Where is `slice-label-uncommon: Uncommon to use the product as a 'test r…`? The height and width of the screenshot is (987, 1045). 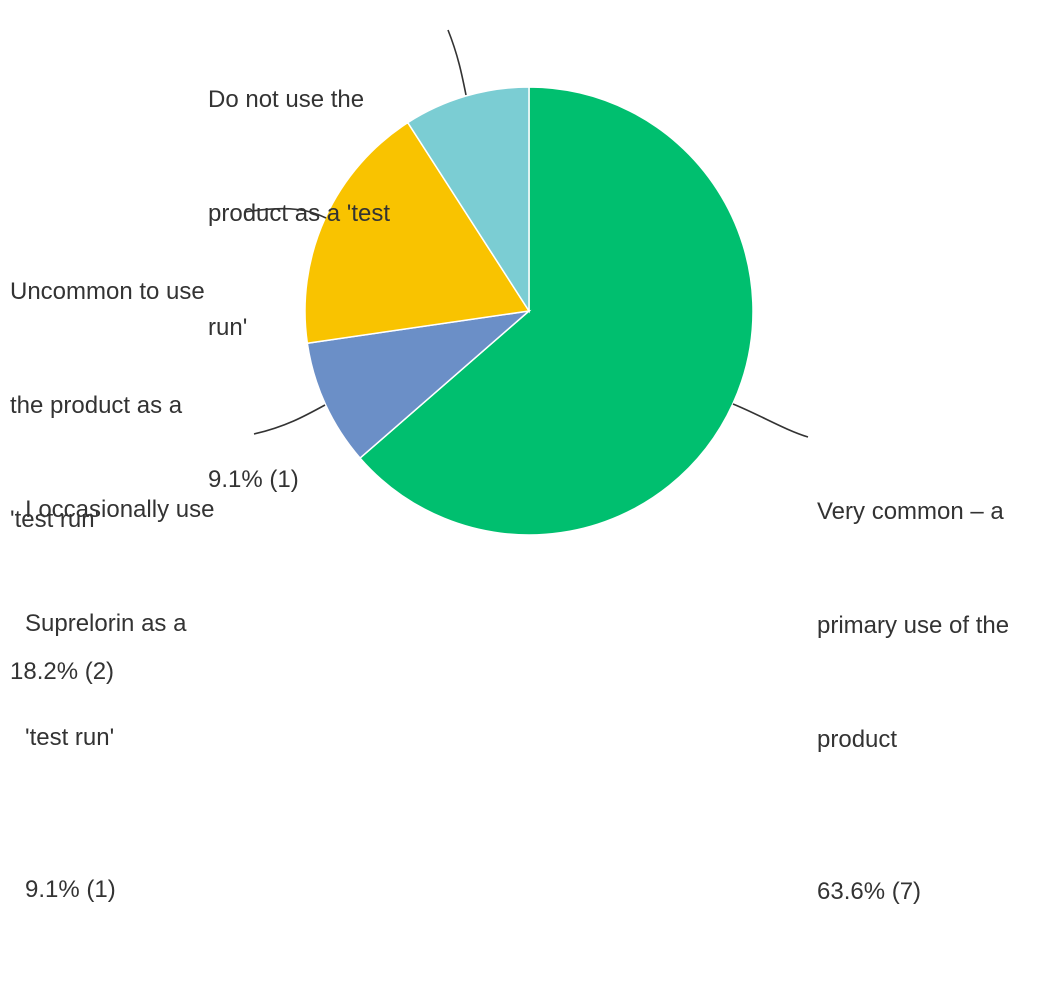
slice-label-uncommon: Uncommon to use the product as a 'test r… is located at coordinates (107, 482).